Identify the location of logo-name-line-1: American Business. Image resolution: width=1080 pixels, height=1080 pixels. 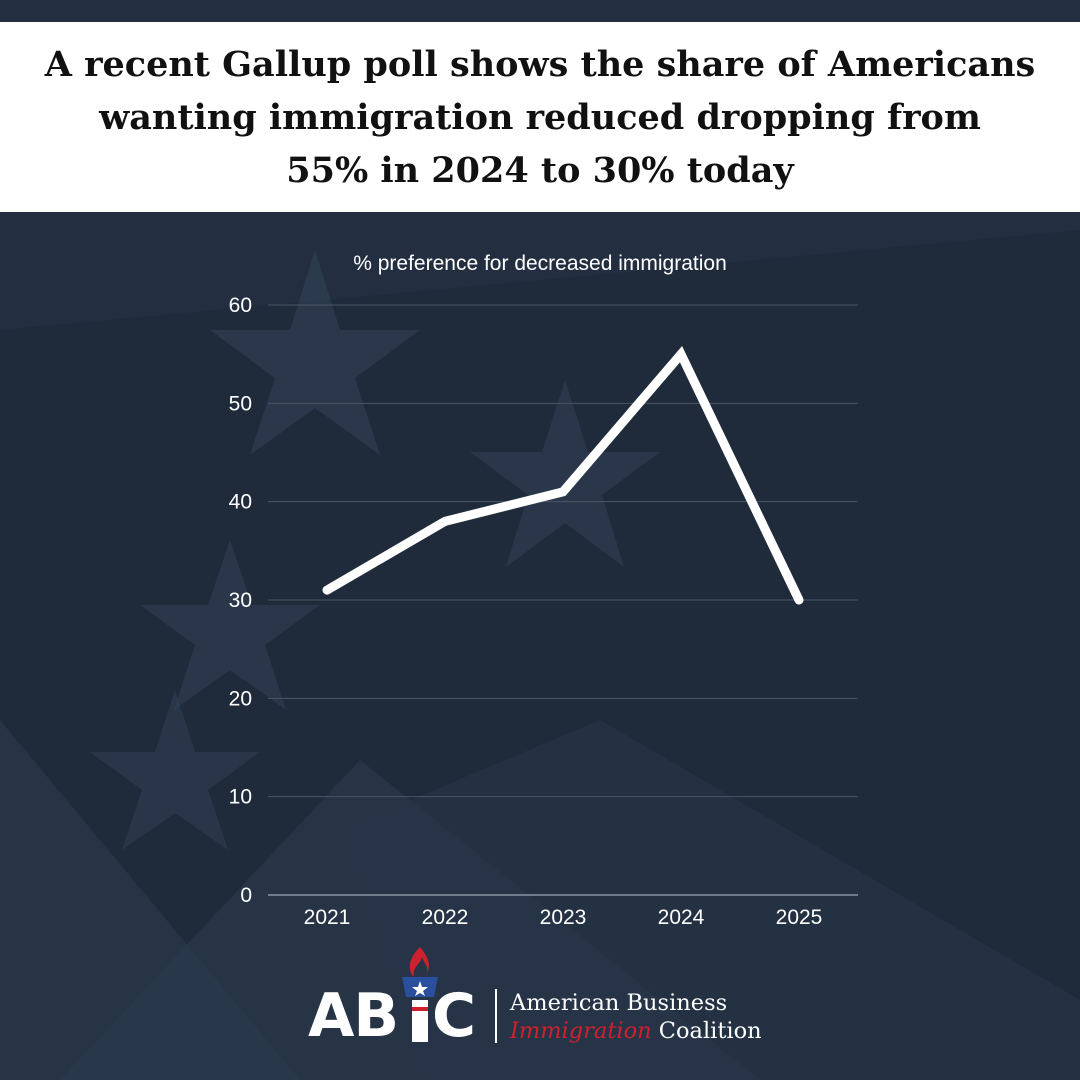
(619, 1003).